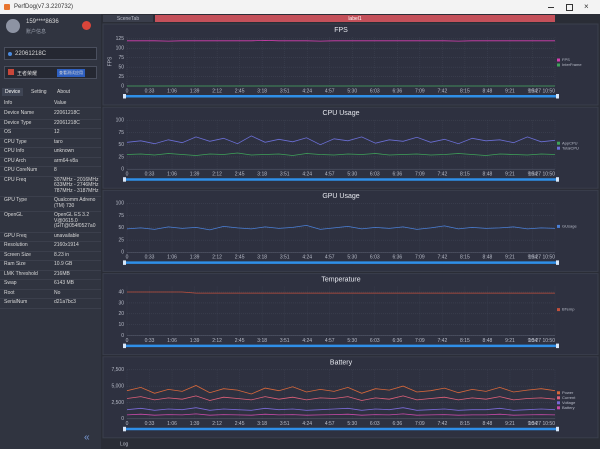 Image resolution: width=600 pixels, height=449 pixels. Describe the element at coordinates (64, 92) in the screenshot. I see `tab: About` at that location.